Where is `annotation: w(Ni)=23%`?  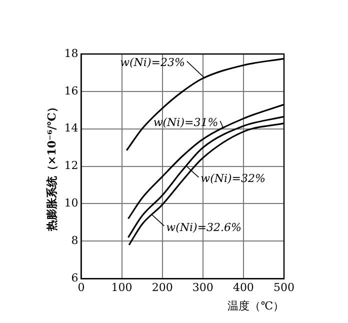 annotation: w(Ni)=23% is located at coordinates (152, 63).